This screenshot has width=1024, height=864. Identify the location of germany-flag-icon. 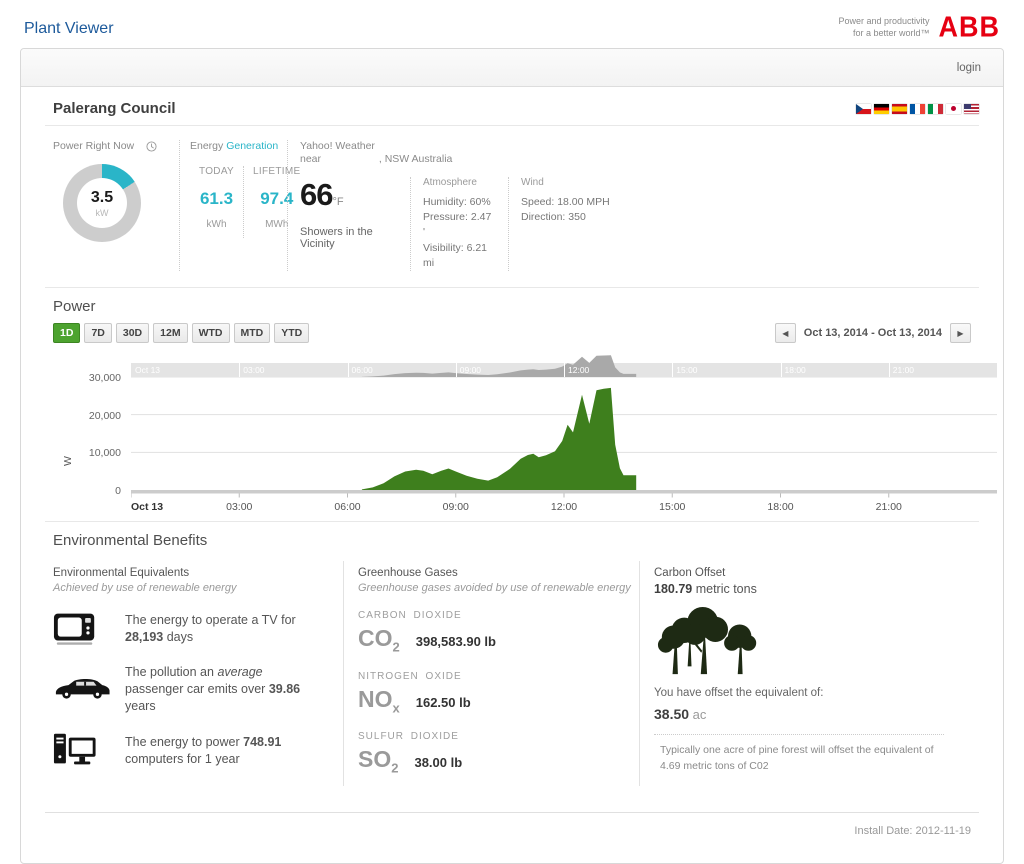
(881, 108).